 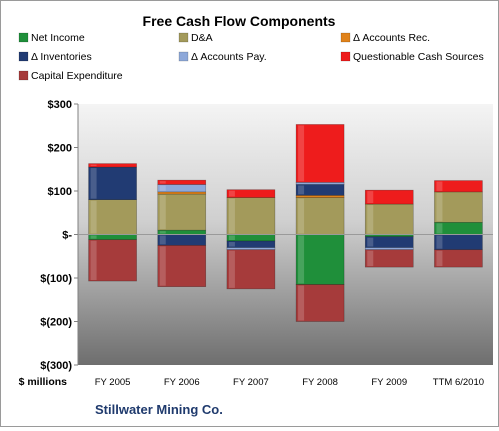 I want to click on x-tick-label: FY 2008, so click(x=320, y=382).